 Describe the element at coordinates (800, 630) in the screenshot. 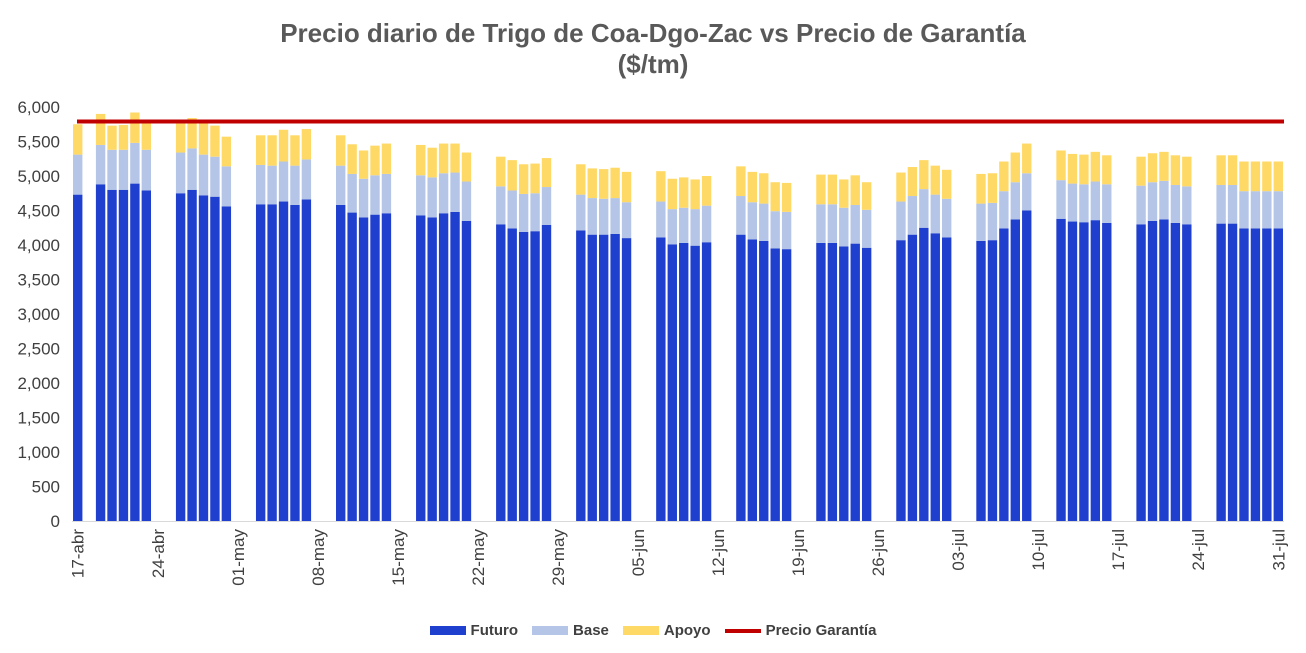

I see `legend-item-precio-garantia: Precio Garantía` at that location.